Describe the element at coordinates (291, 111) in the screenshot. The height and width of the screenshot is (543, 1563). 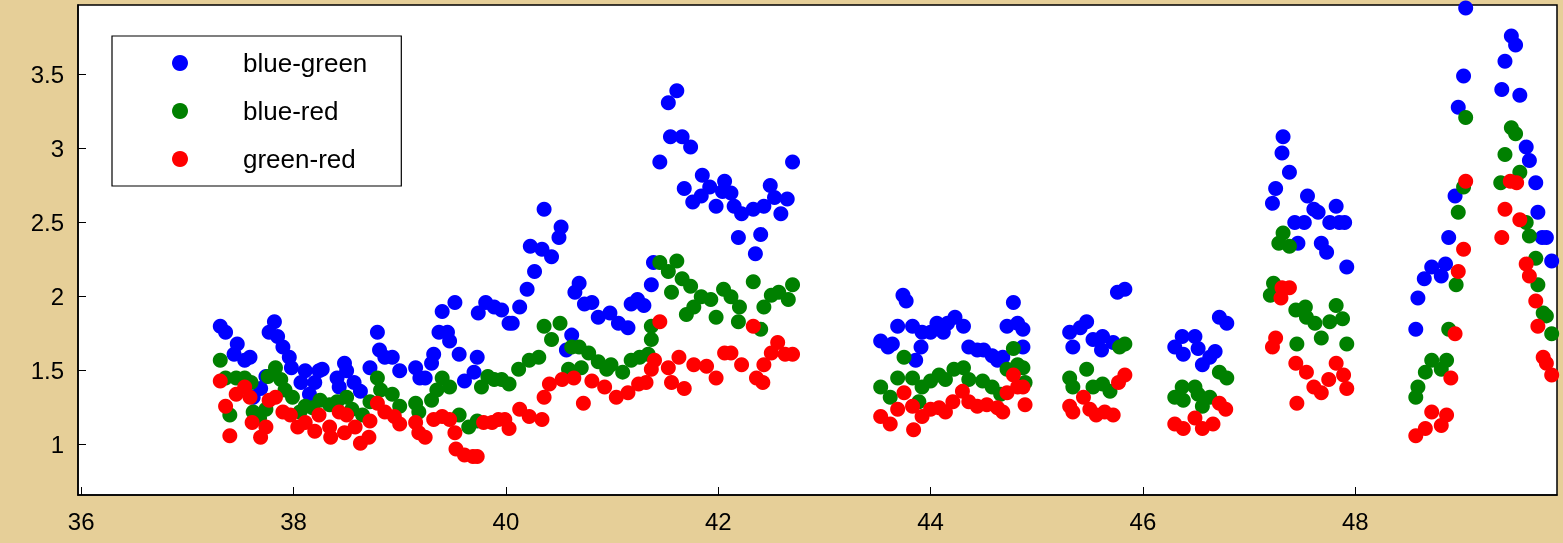
I see `legend-label: blue-red` at that location.